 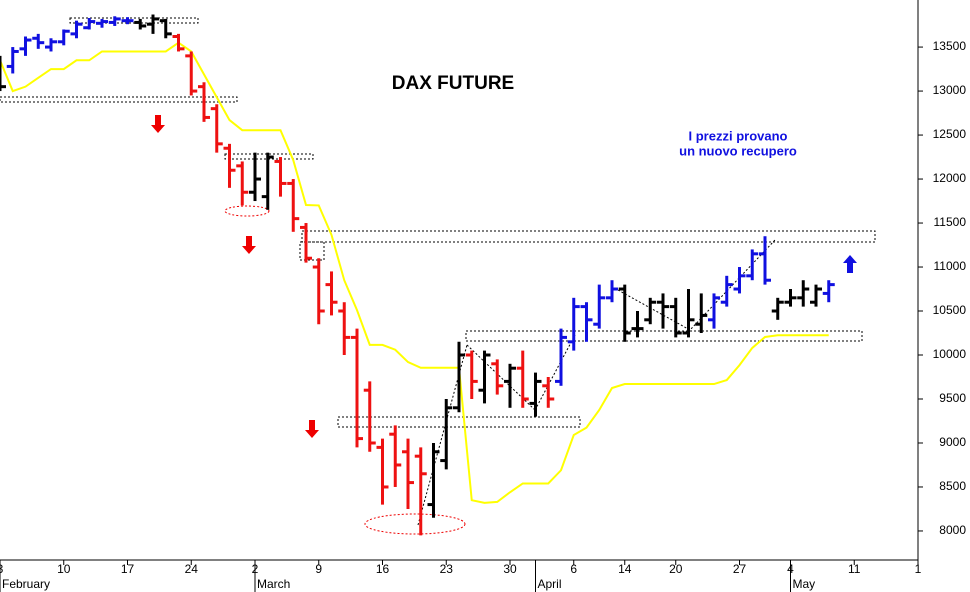 What do you see at coordinates (952, 486) in the screenshot?
I see `y-tick-label: 8500` at bounding box center [952, 486].